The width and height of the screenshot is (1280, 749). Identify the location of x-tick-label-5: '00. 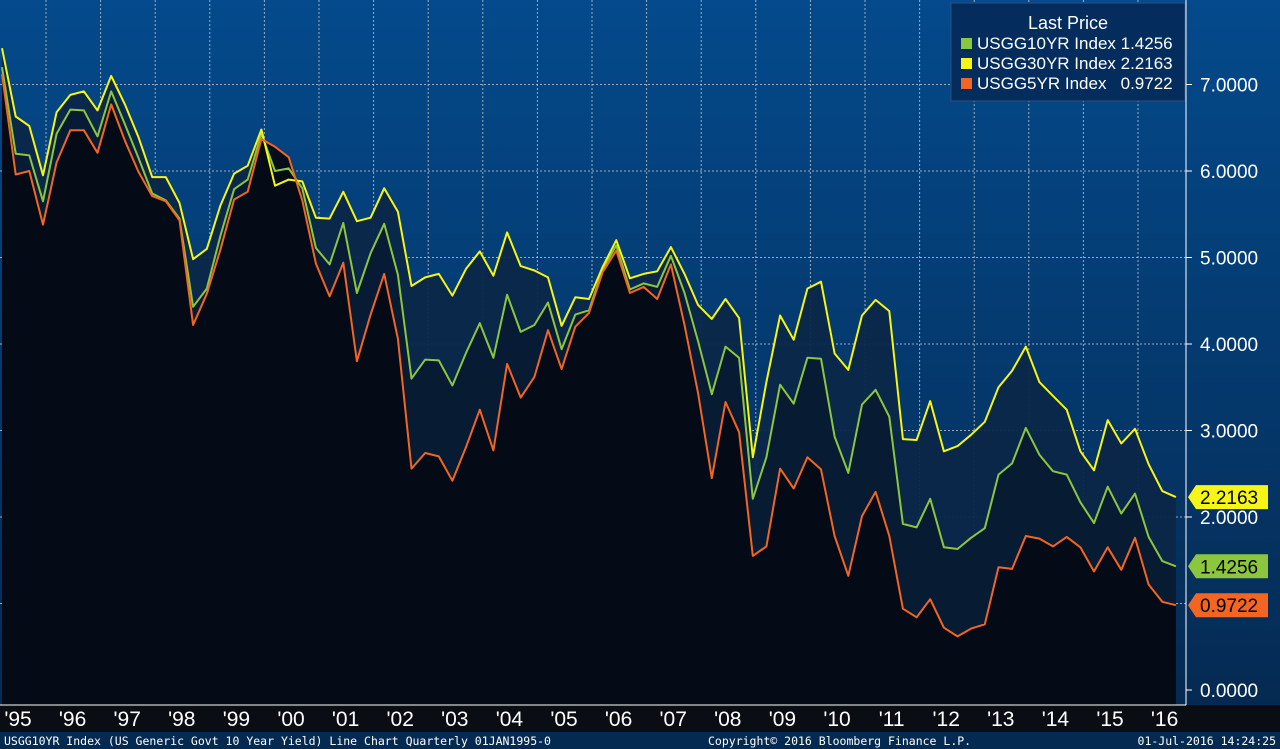
(290, 719).